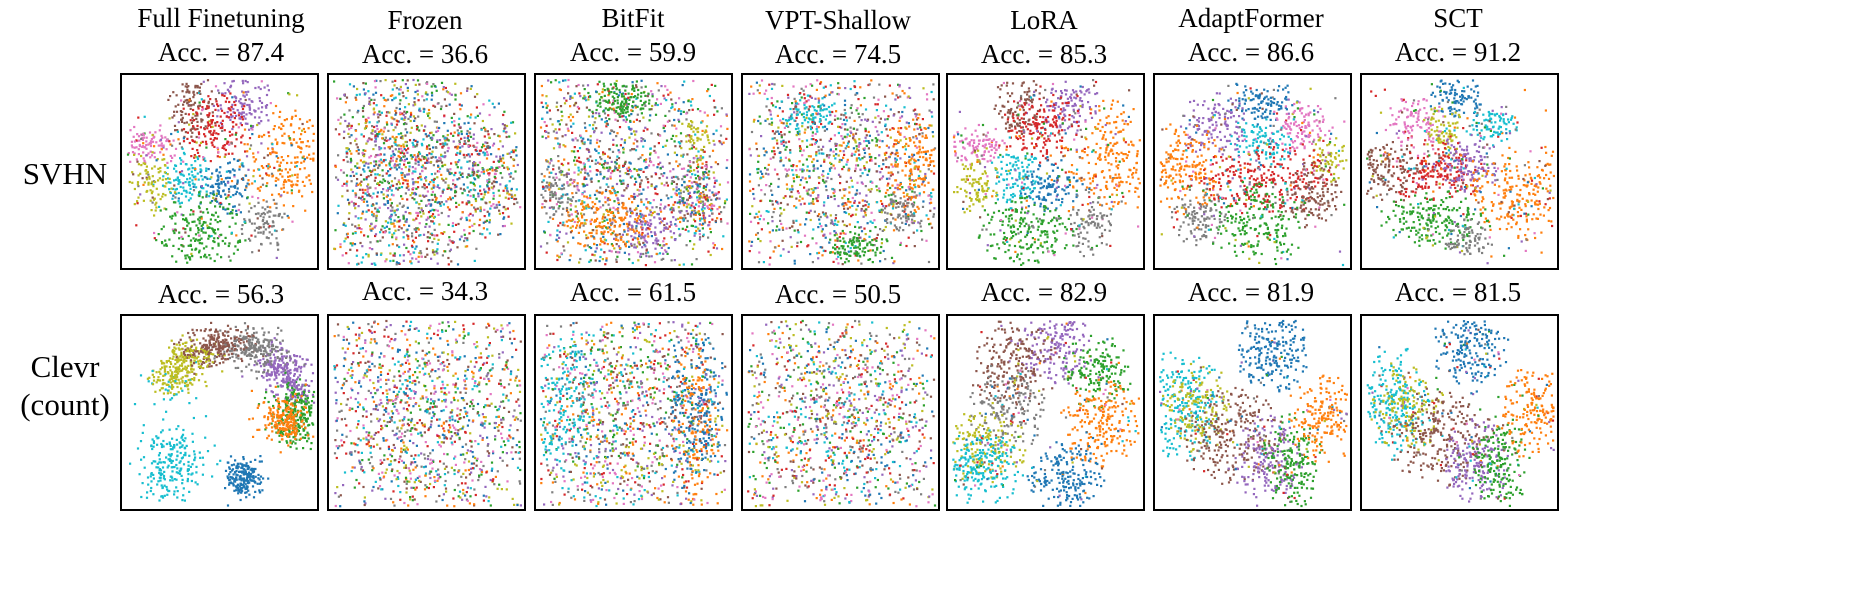 Image resolution: width=1857 pixels, height=614 pixels. I want to click on scatter-panel-svhn-frozen, so click(426, 171).